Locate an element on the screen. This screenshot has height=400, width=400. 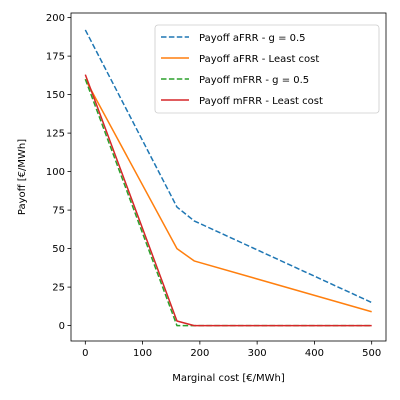
x-tick-label: 300 is located at coordinates (257, 353).